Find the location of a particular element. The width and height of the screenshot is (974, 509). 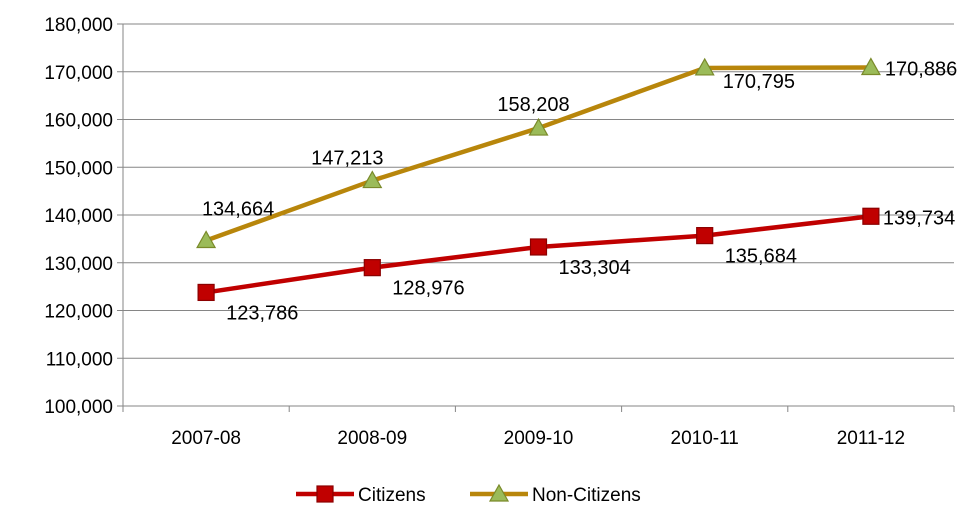

data-label: 158,208 is located at coordinates (533, 105).